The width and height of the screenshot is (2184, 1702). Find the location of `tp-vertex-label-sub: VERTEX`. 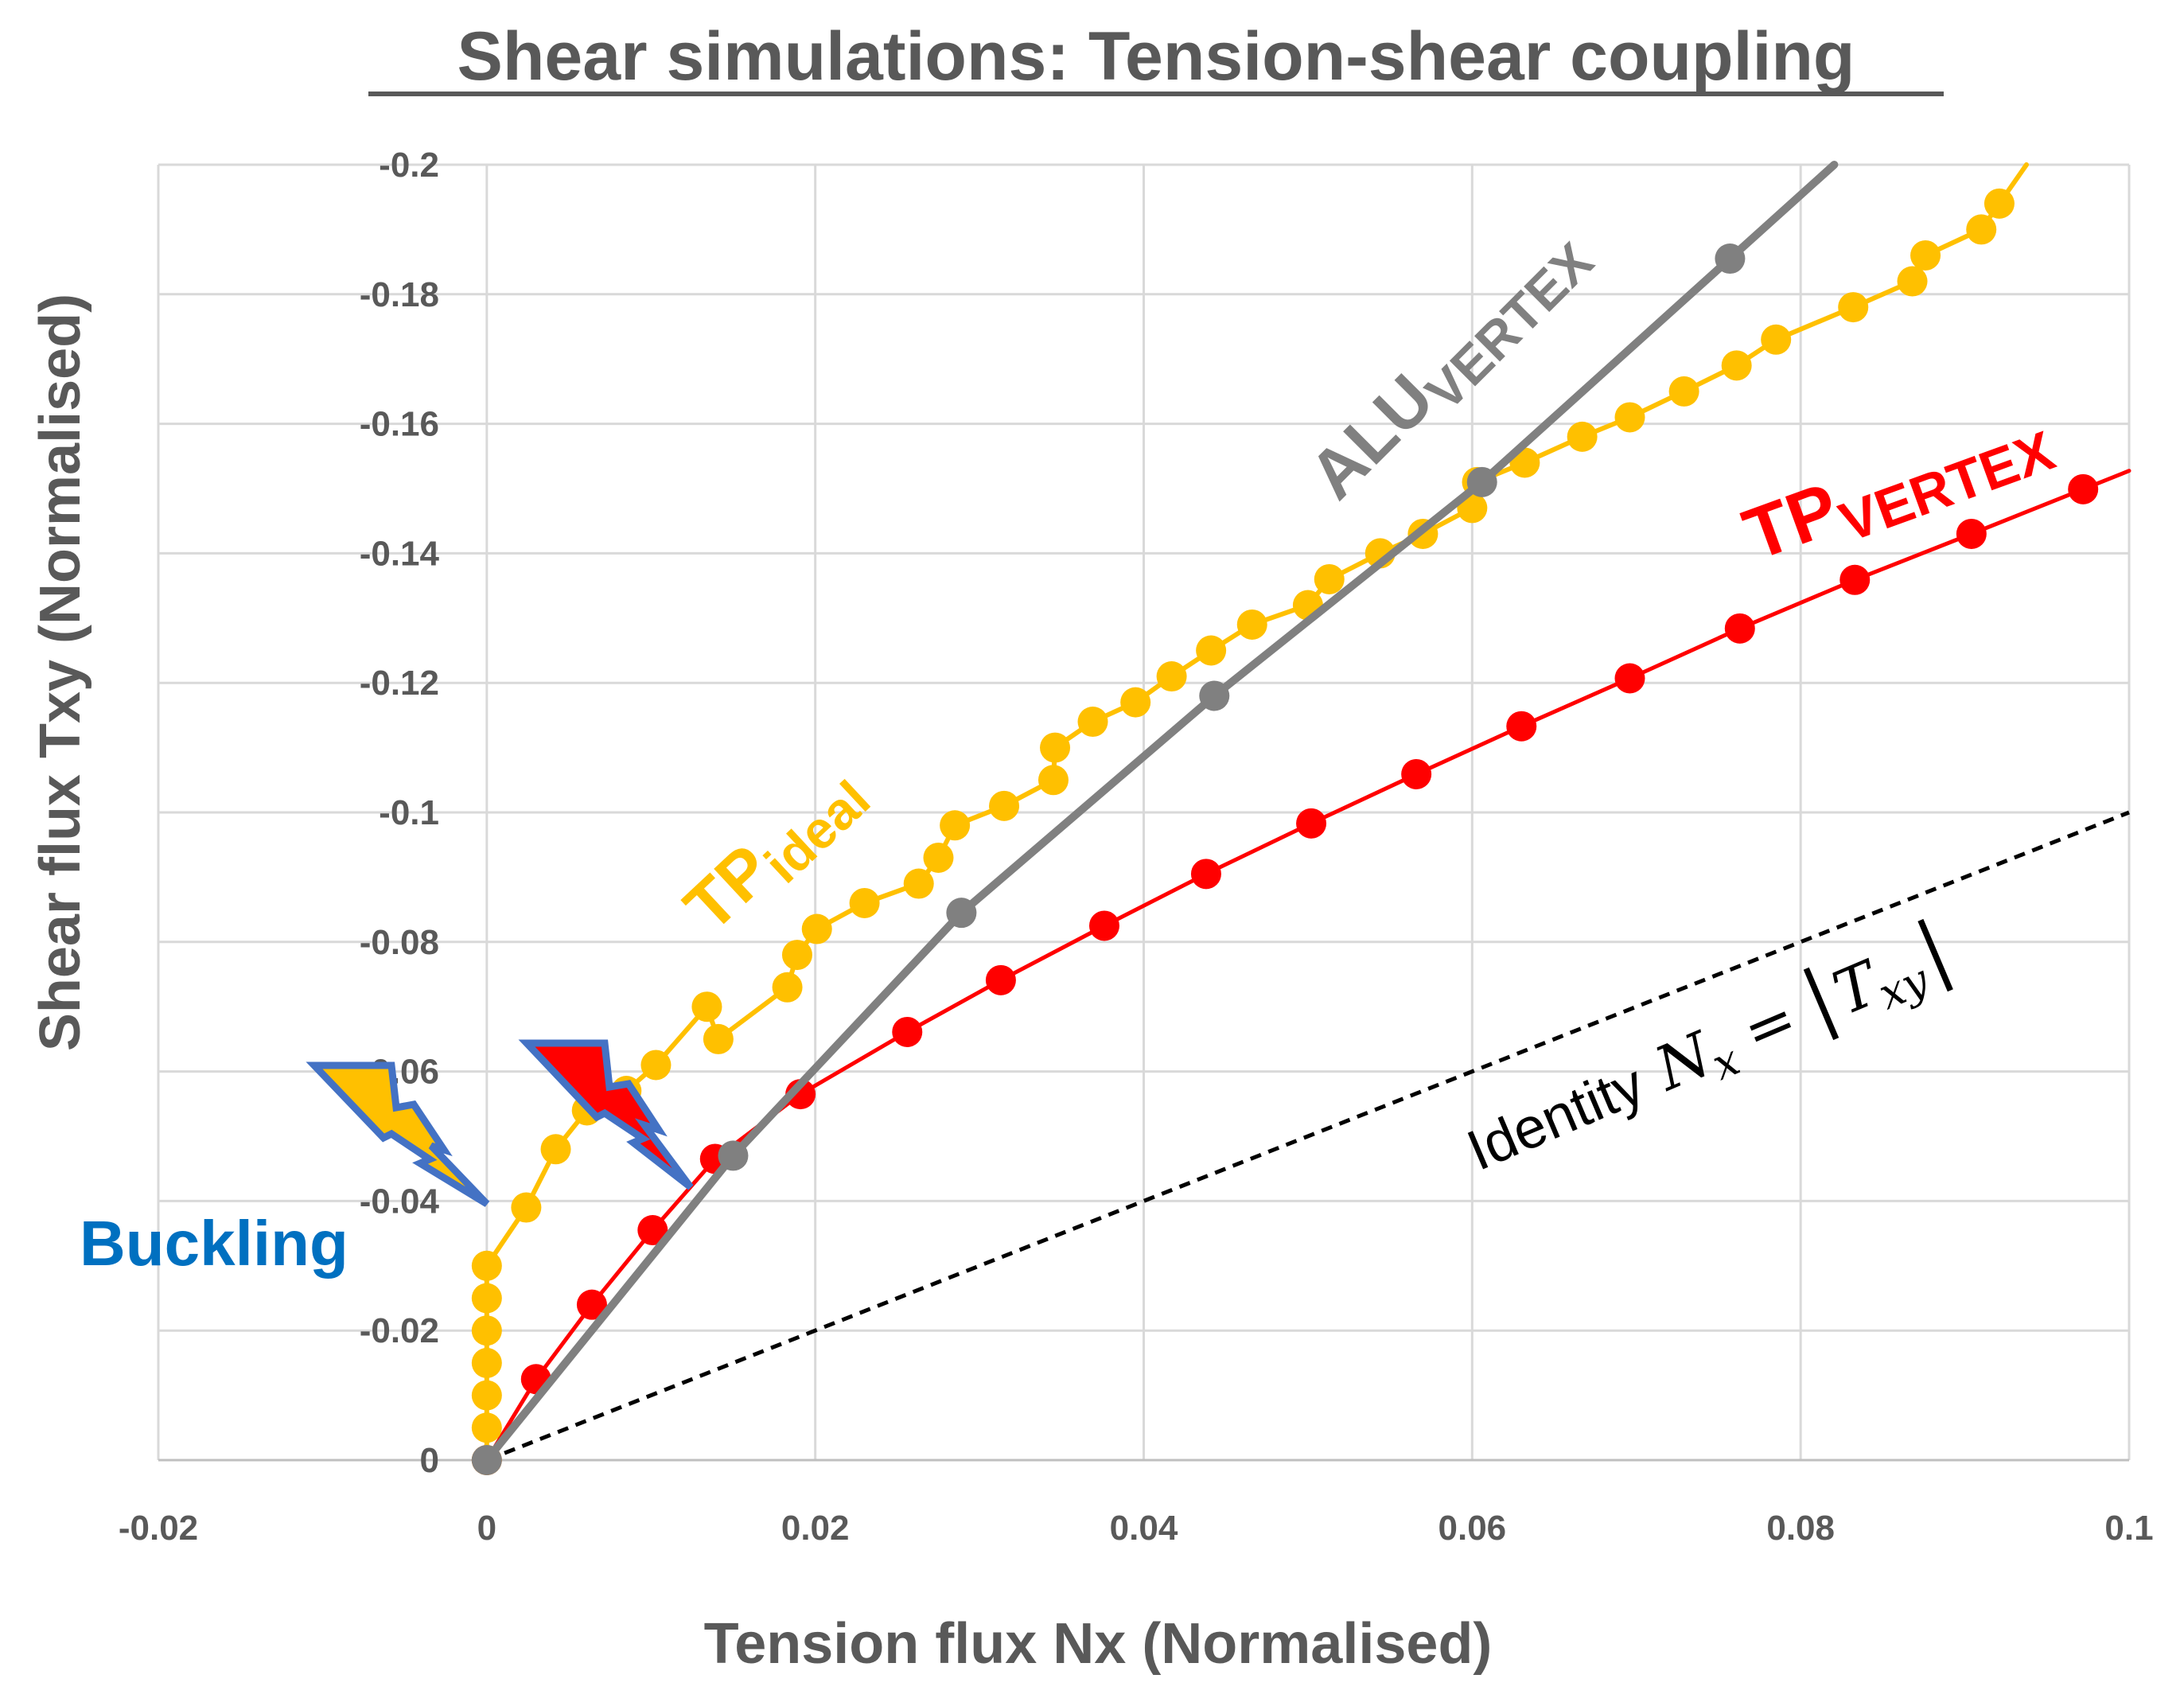

tp-vertex-label-sub: VERTEX is located at coordinates (1947, 486).